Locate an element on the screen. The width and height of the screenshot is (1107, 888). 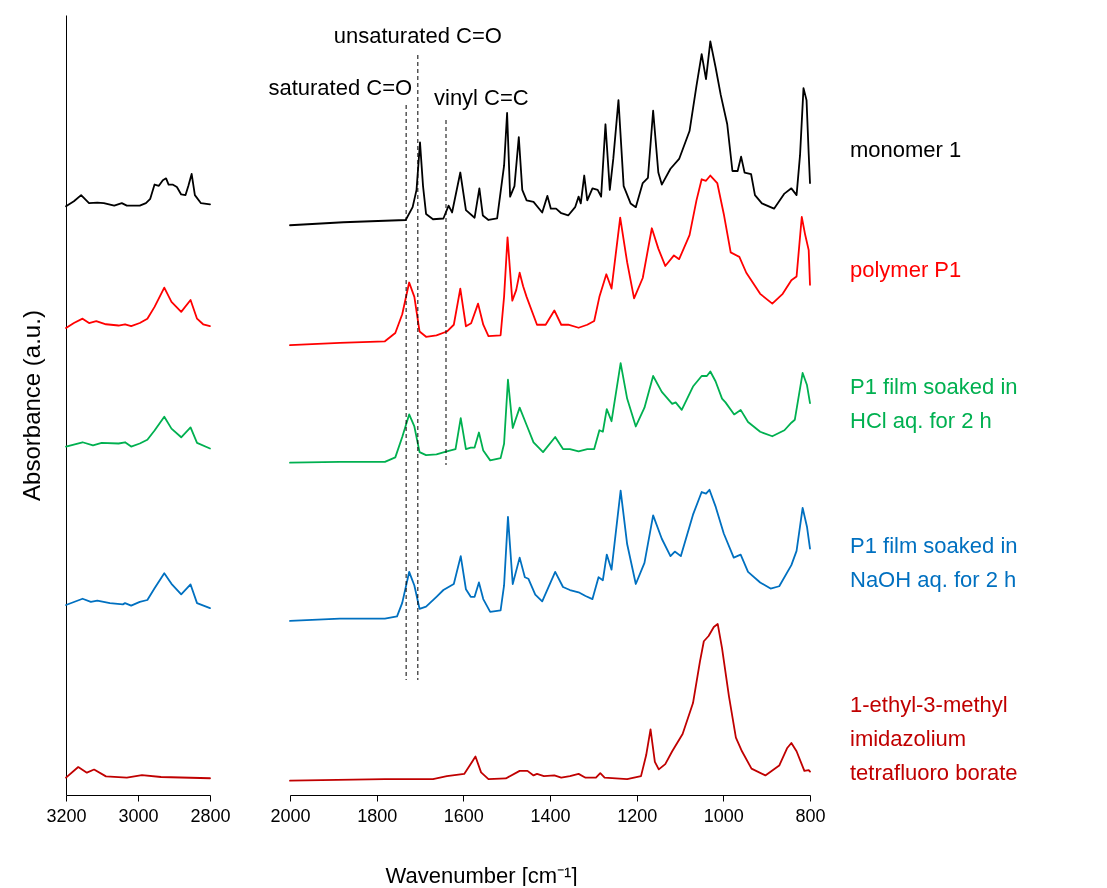
series-label: 1-ethyl-3-methyl imidazolium tetrafluoro borate is located at coordinates (934, 739).